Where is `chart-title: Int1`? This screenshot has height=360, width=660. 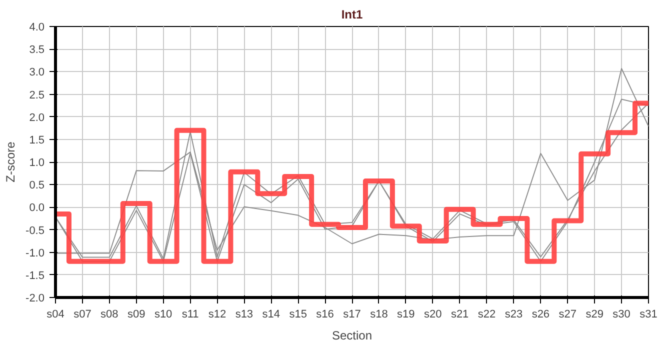 chart-title: Int1 is located at coordinates (352, 15).